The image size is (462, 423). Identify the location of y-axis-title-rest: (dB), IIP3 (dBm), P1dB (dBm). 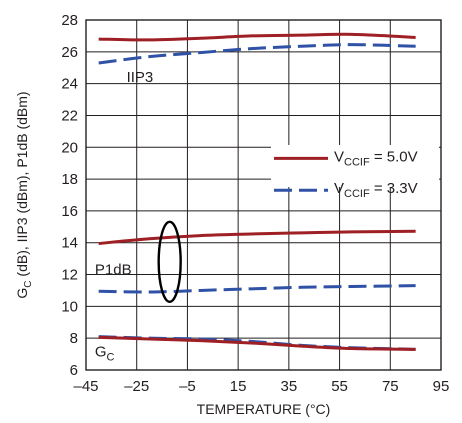
(22, 185).